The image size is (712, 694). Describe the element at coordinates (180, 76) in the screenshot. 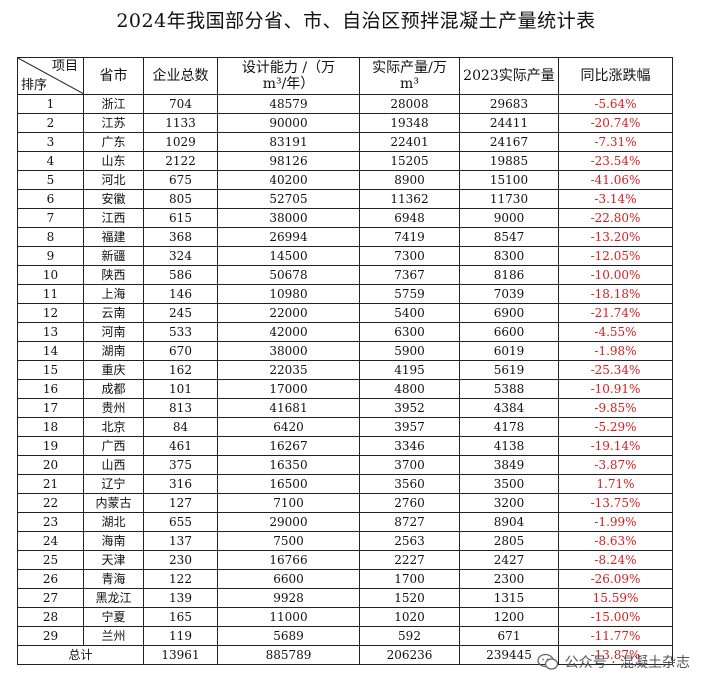

I see `header-companies: 企业总数` at that location.